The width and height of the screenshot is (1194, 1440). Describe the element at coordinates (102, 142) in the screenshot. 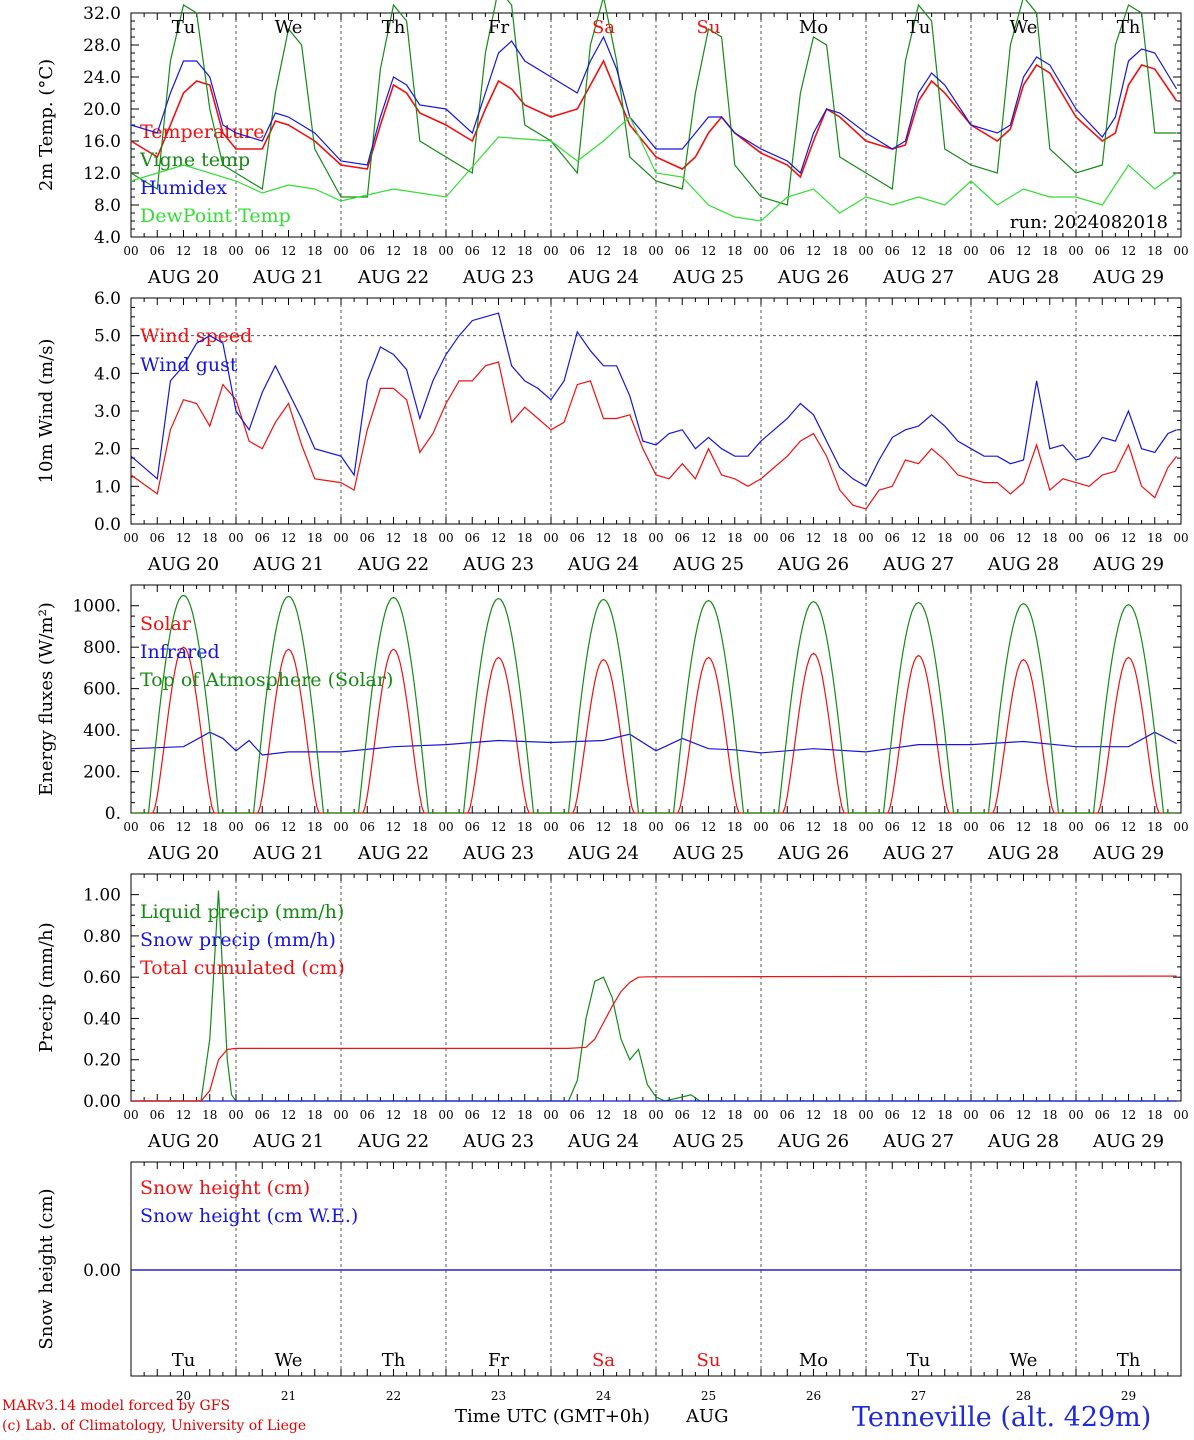

I see `y-tick-label: 16.0` at that location.